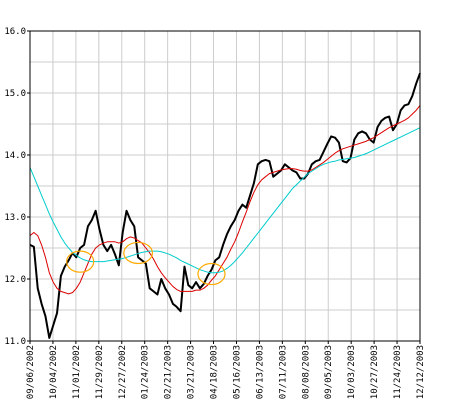 This screenshot has height=404, width=450. I want to click on x-tick-label: 01/24/2003, so click(146, 372).